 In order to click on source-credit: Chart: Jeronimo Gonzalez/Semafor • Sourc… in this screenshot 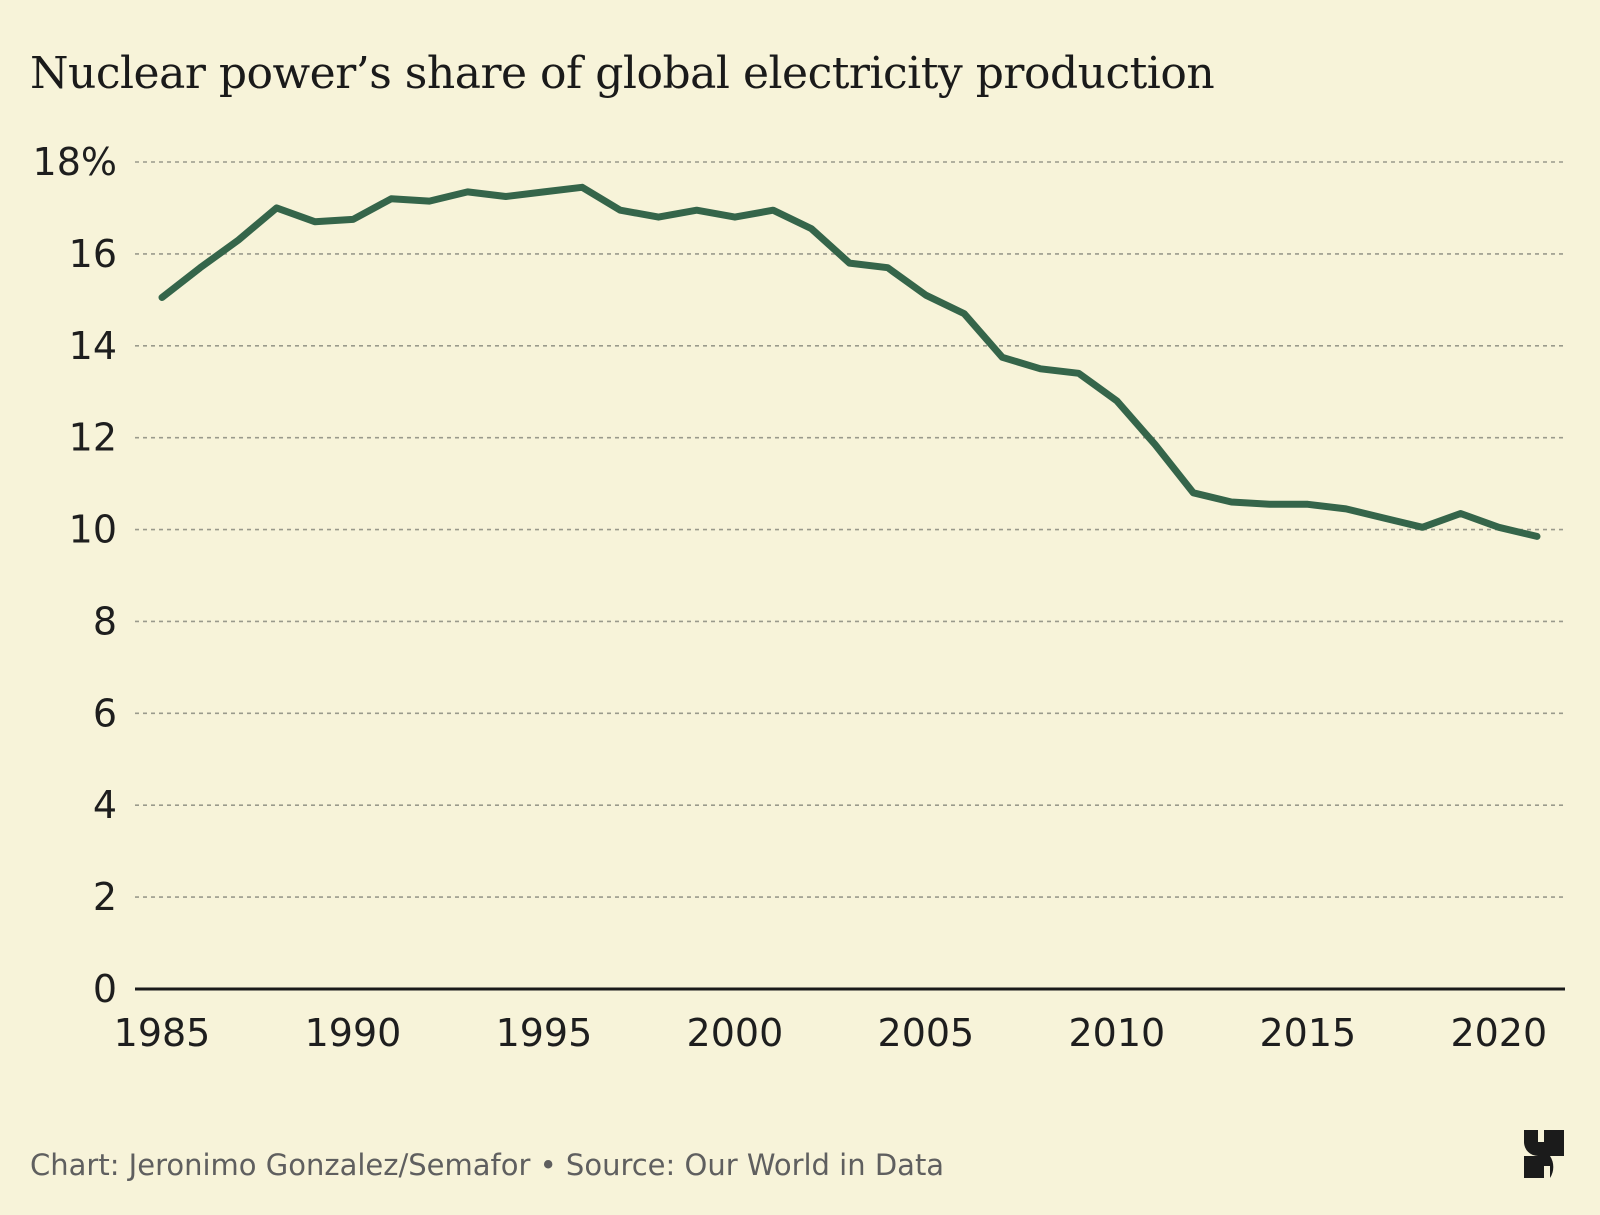, I will do `click(487, 1165)`.